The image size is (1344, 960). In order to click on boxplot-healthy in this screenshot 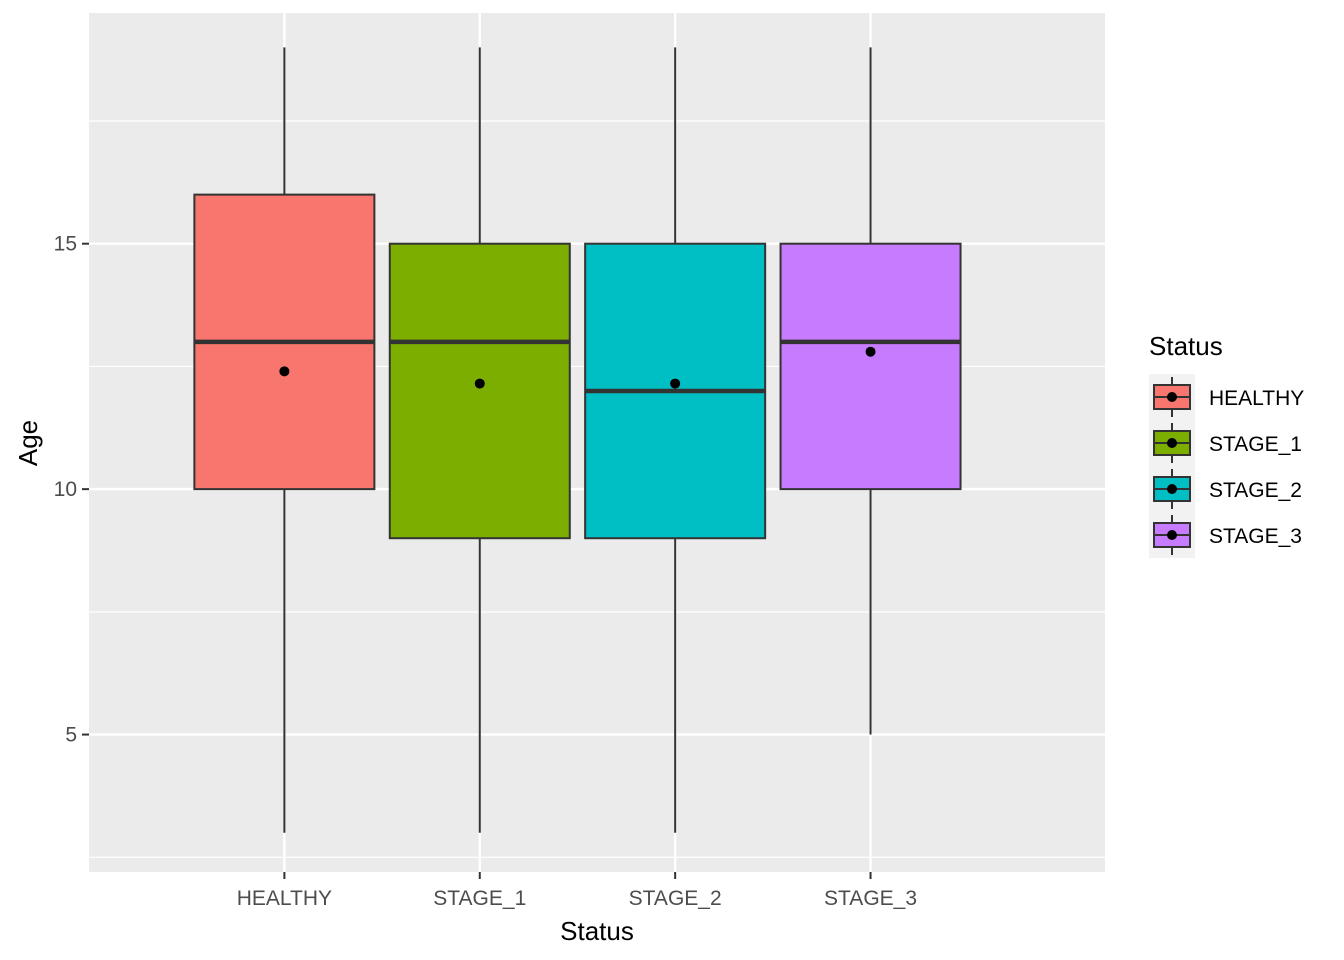, I will do `click(284, 440)`.